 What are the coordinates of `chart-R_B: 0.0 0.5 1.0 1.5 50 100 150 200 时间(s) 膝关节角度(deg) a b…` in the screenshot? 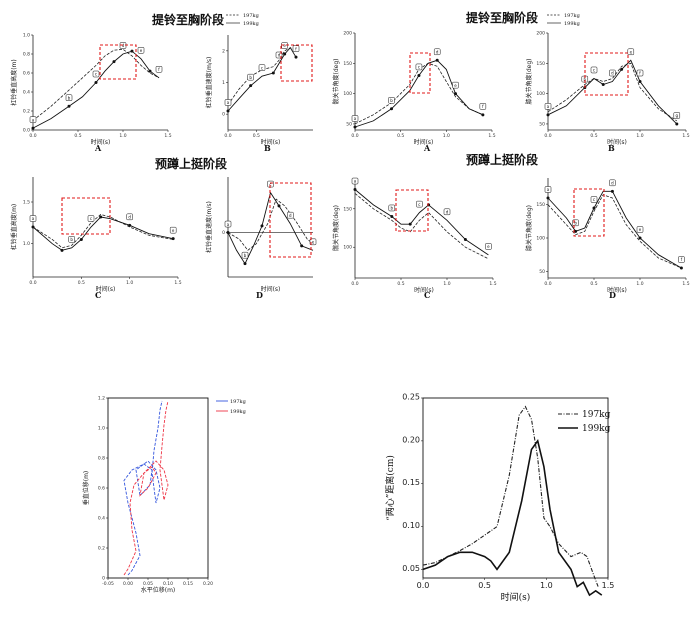 It's located at (607, 89).